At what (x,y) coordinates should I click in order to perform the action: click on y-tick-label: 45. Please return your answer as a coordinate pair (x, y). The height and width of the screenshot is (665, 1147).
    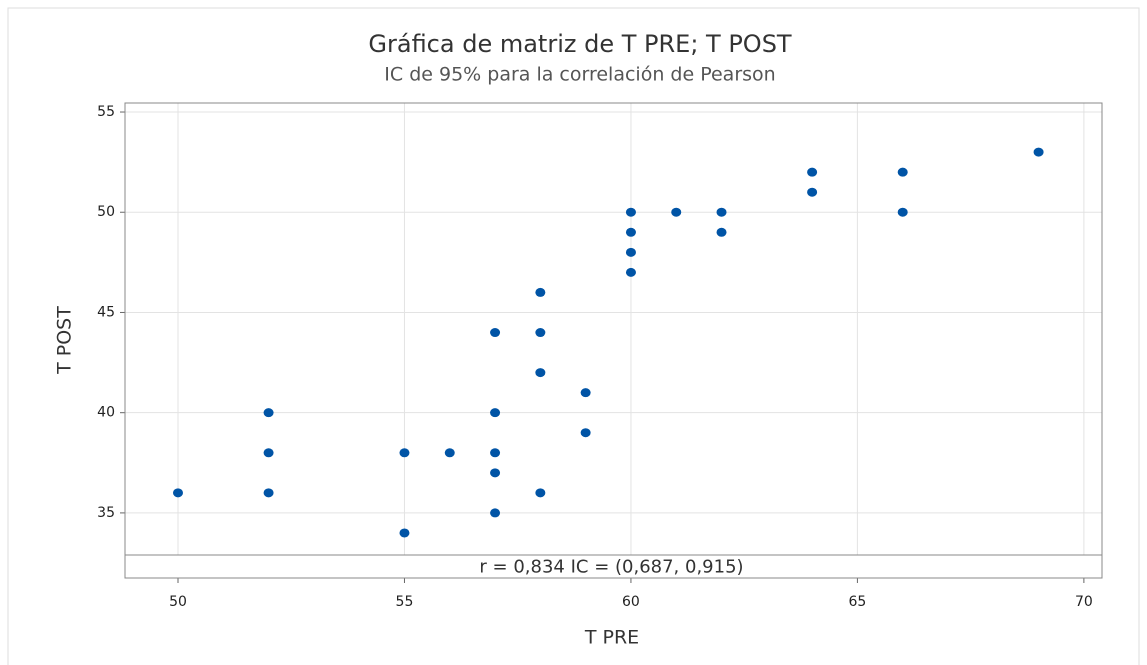
    Looking at the image, I should click on (106, 312).